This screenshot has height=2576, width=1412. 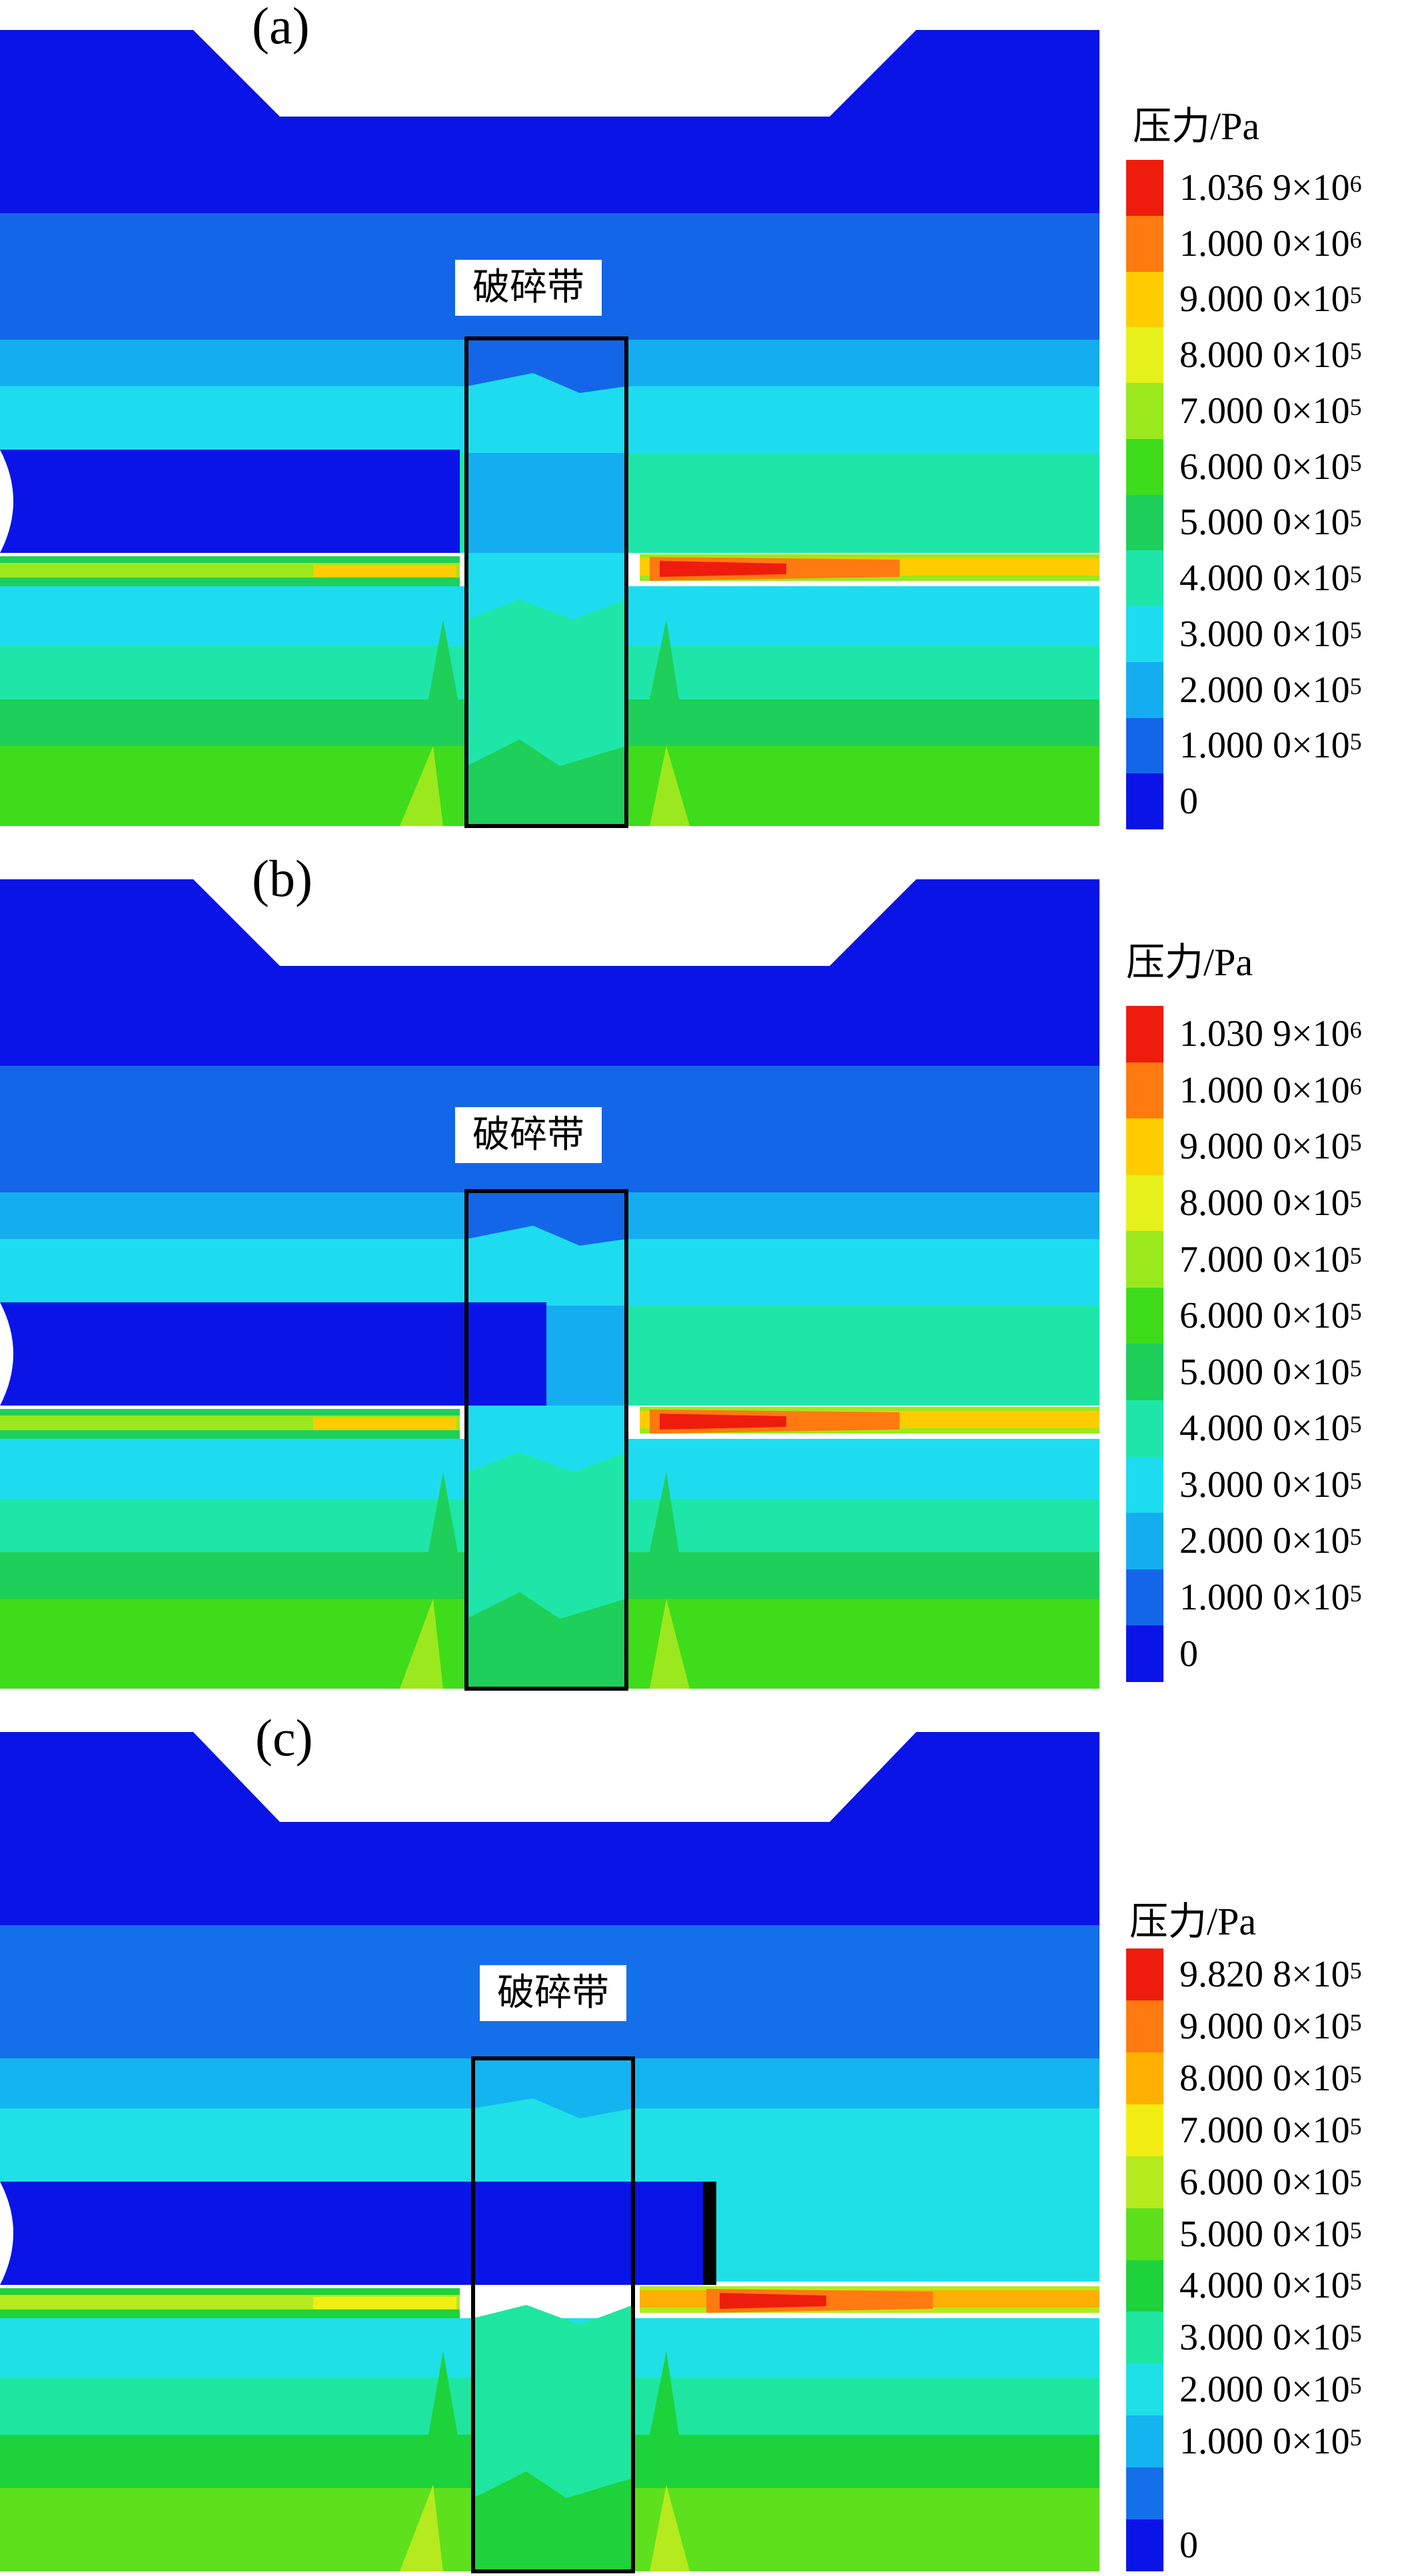 I want to click on legend-tick-mantissa: 1.000 0, so click(x=1235, y=1598).